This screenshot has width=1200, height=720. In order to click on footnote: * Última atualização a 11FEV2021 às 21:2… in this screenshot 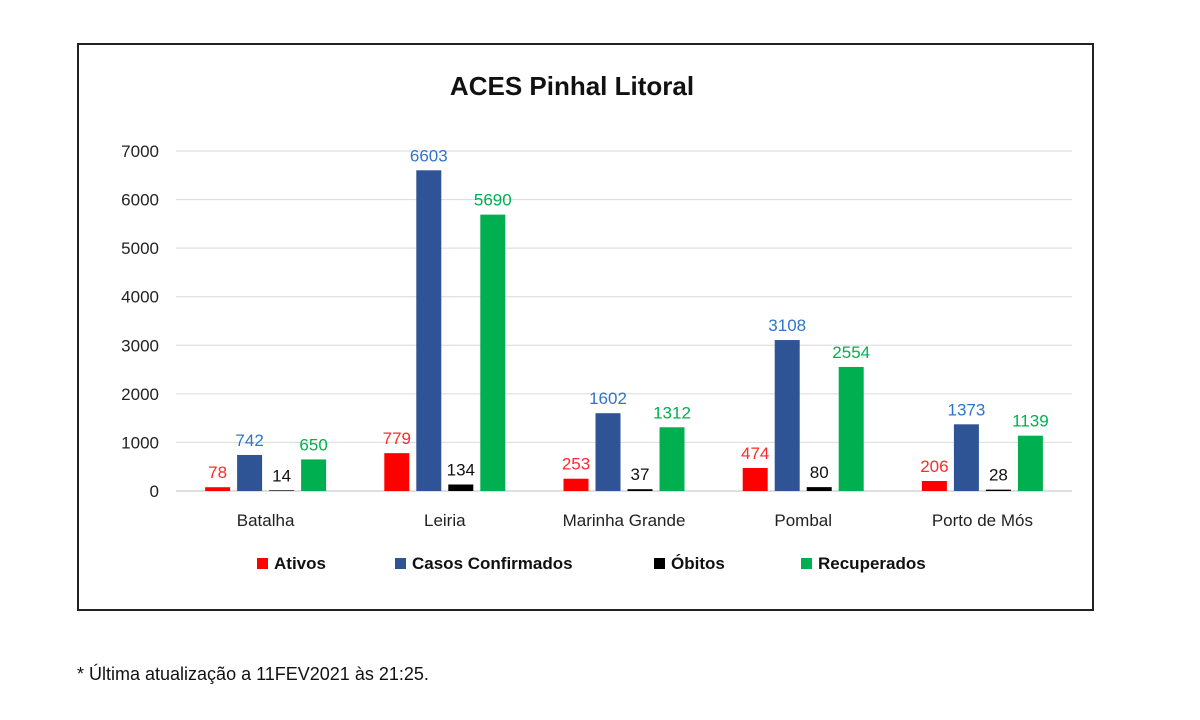, I will do `click(253, 674)`.